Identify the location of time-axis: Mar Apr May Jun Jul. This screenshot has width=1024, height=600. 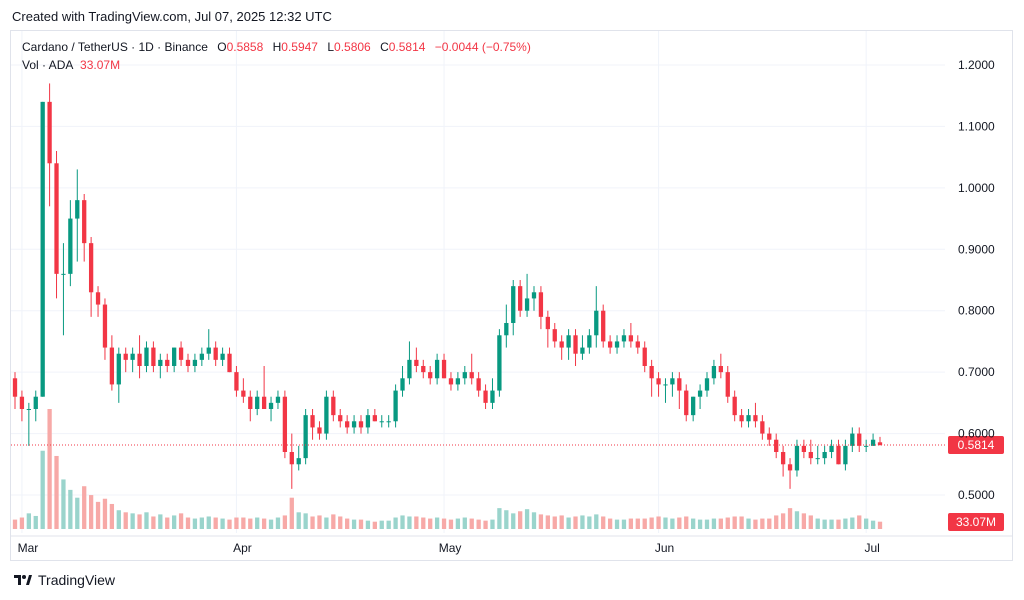
(449, 548).